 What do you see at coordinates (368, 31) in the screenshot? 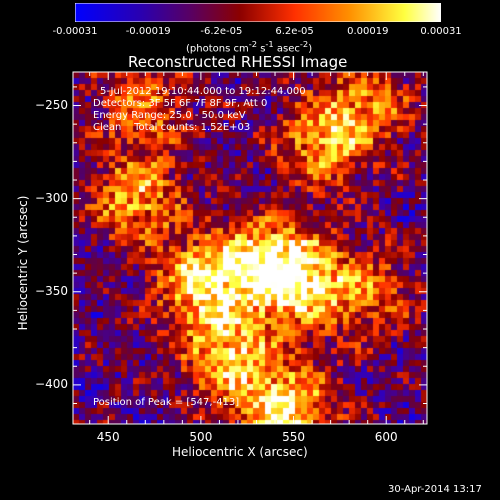
I see `colorbar-tick-label: 0.00019` at bounding box center [368, 31].